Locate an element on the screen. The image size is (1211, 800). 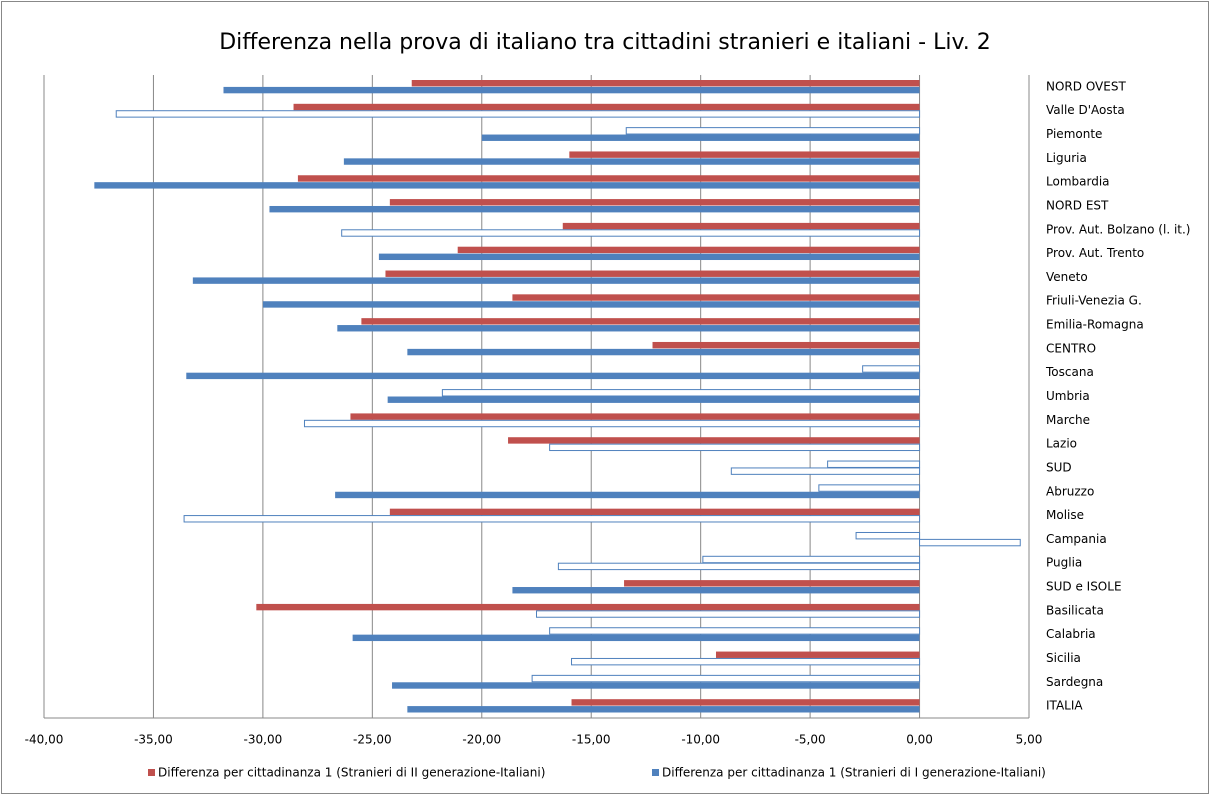
category-label: Valle D'Aosta is located at coordinates (1085, 110).